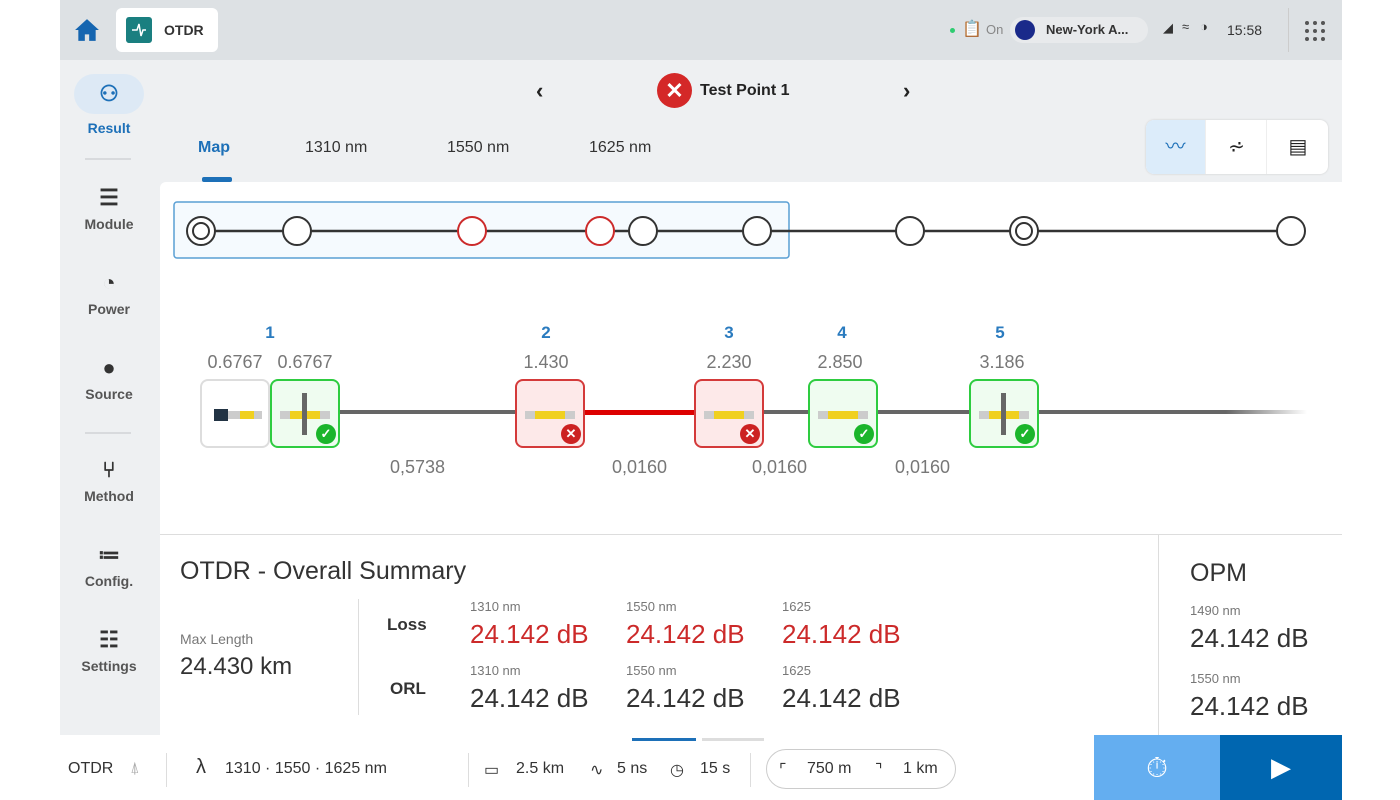 This screenshot has width=1400, height=800. Describe the element at coordinates (408, 688) in the screenshot. I see `orl-label: ORL` at that location.